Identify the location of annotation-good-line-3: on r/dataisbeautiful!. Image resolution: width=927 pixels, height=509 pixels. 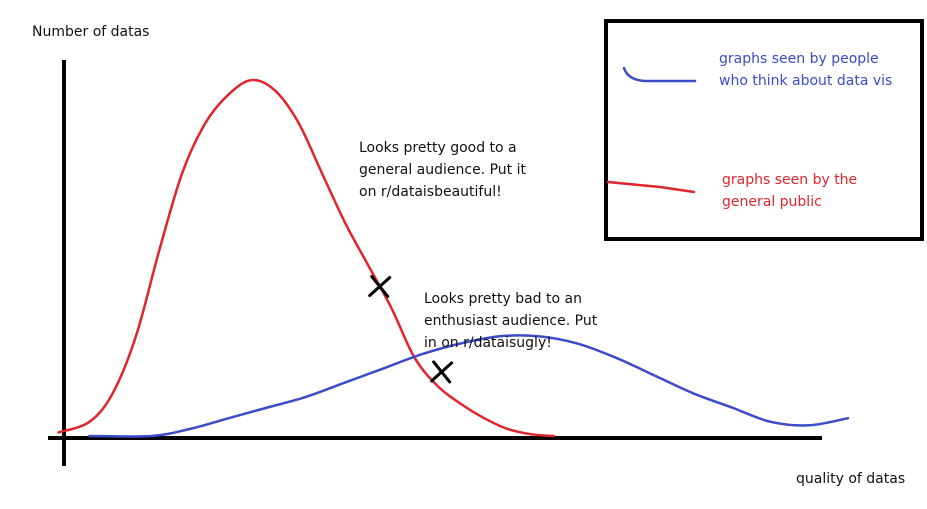
(430, 192).